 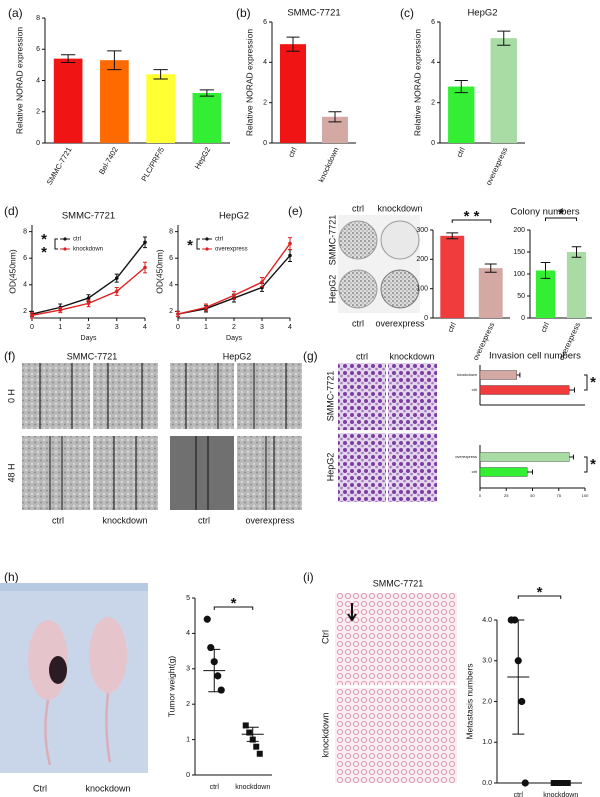 What do you see at coordinates (270, 520) in the screenshot?
I see `image-label: overexpress` at bounding box center [270, 520].